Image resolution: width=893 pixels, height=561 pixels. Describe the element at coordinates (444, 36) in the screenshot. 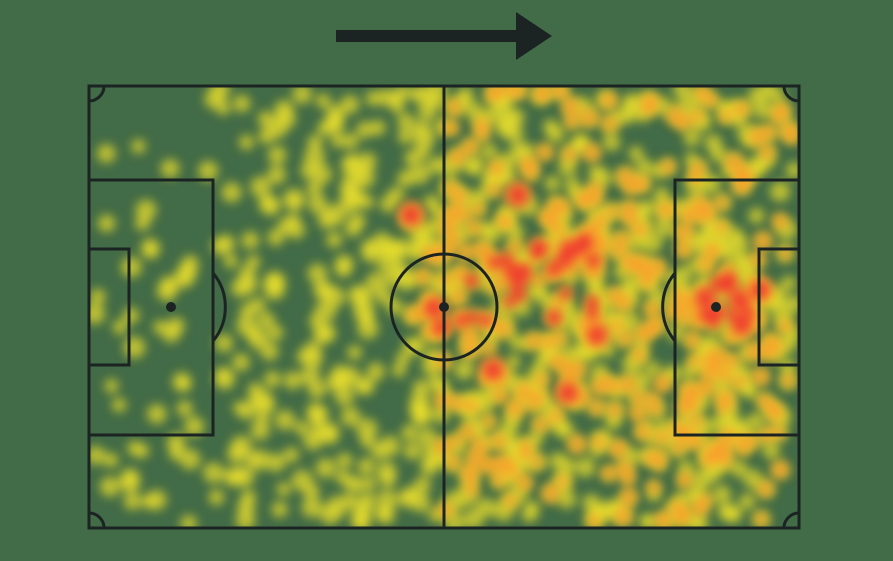

I see `attack-direction-arrow` at that location.